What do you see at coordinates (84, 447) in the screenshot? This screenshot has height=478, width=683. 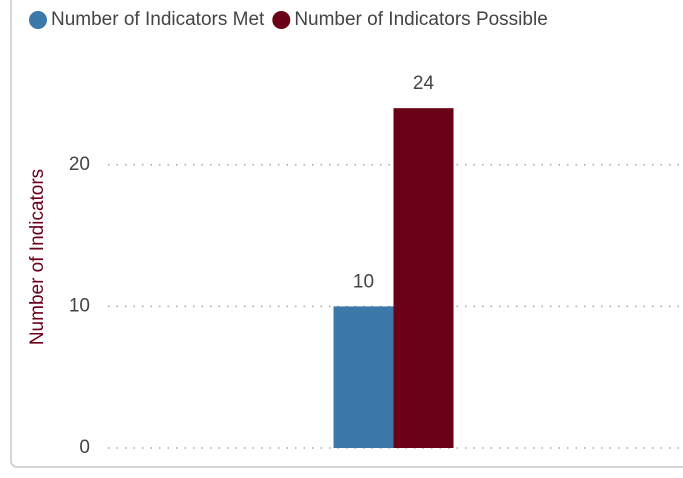 I see `y-tick-label: 0` at bounding box center [84, 447].